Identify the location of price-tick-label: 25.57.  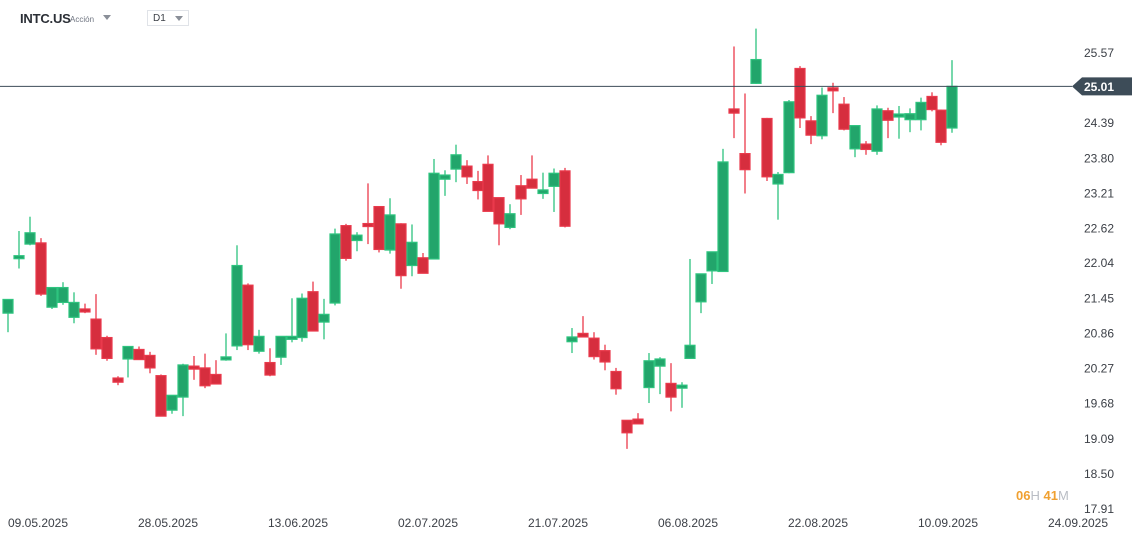
(1099, 53).